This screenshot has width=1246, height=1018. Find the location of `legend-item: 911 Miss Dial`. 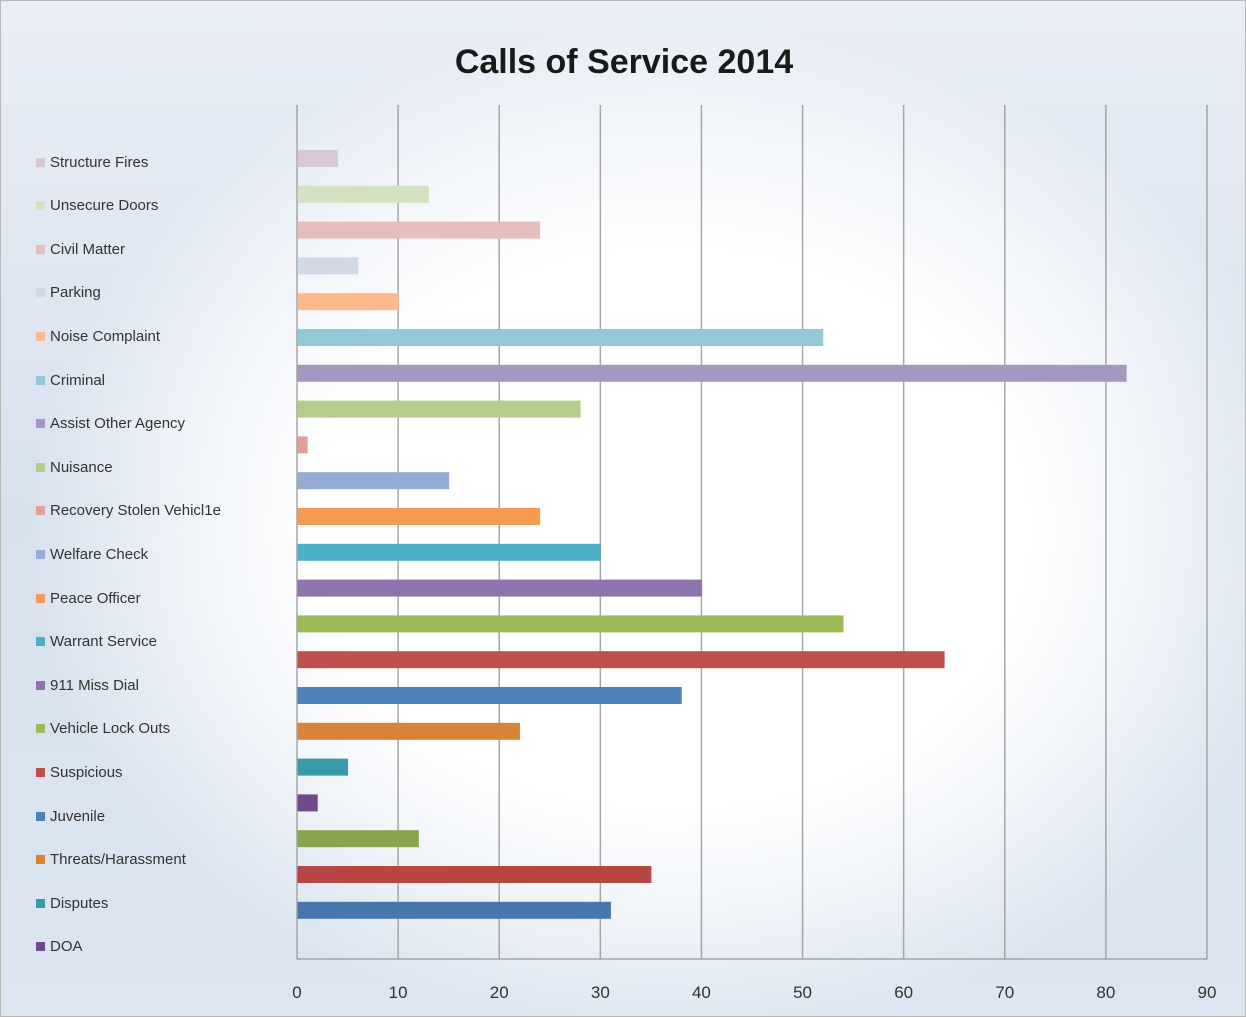

legend-item: 911 Miss Dial is located at coordinates (87, 685).